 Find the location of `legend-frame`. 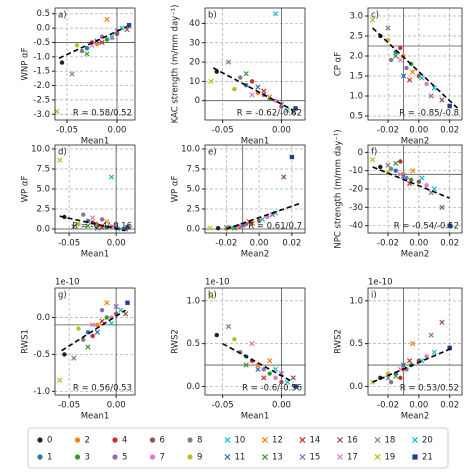

legend-frame is located at coordinates (238, 448).